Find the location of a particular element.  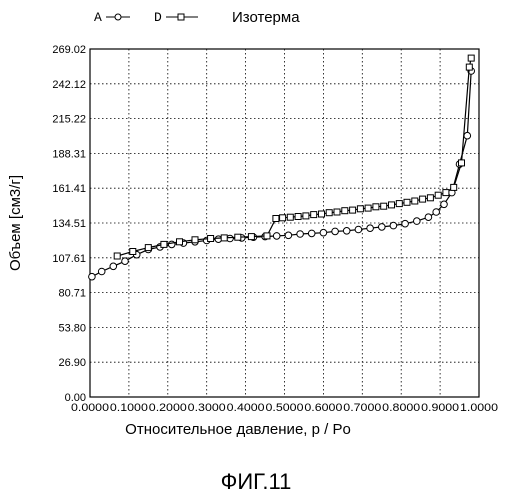

legend-marker-d is located at coordinates (181, 17).